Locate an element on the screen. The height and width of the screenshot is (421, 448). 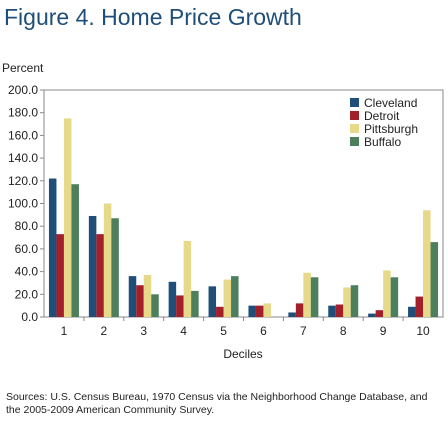
y-tick-label: 200.0 is located at coordinates (23, 90).